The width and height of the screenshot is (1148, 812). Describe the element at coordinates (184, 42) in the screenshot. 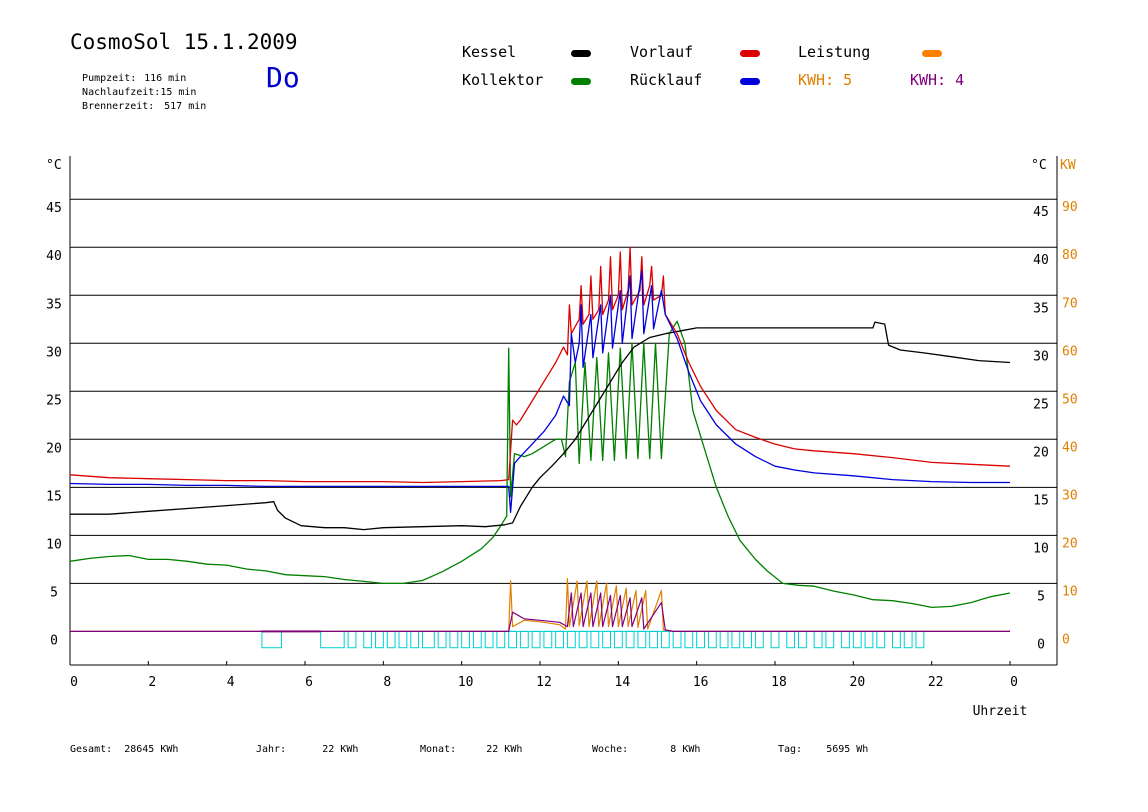

I see `chart-title: CosmoSol 15.1.2009` at that location.